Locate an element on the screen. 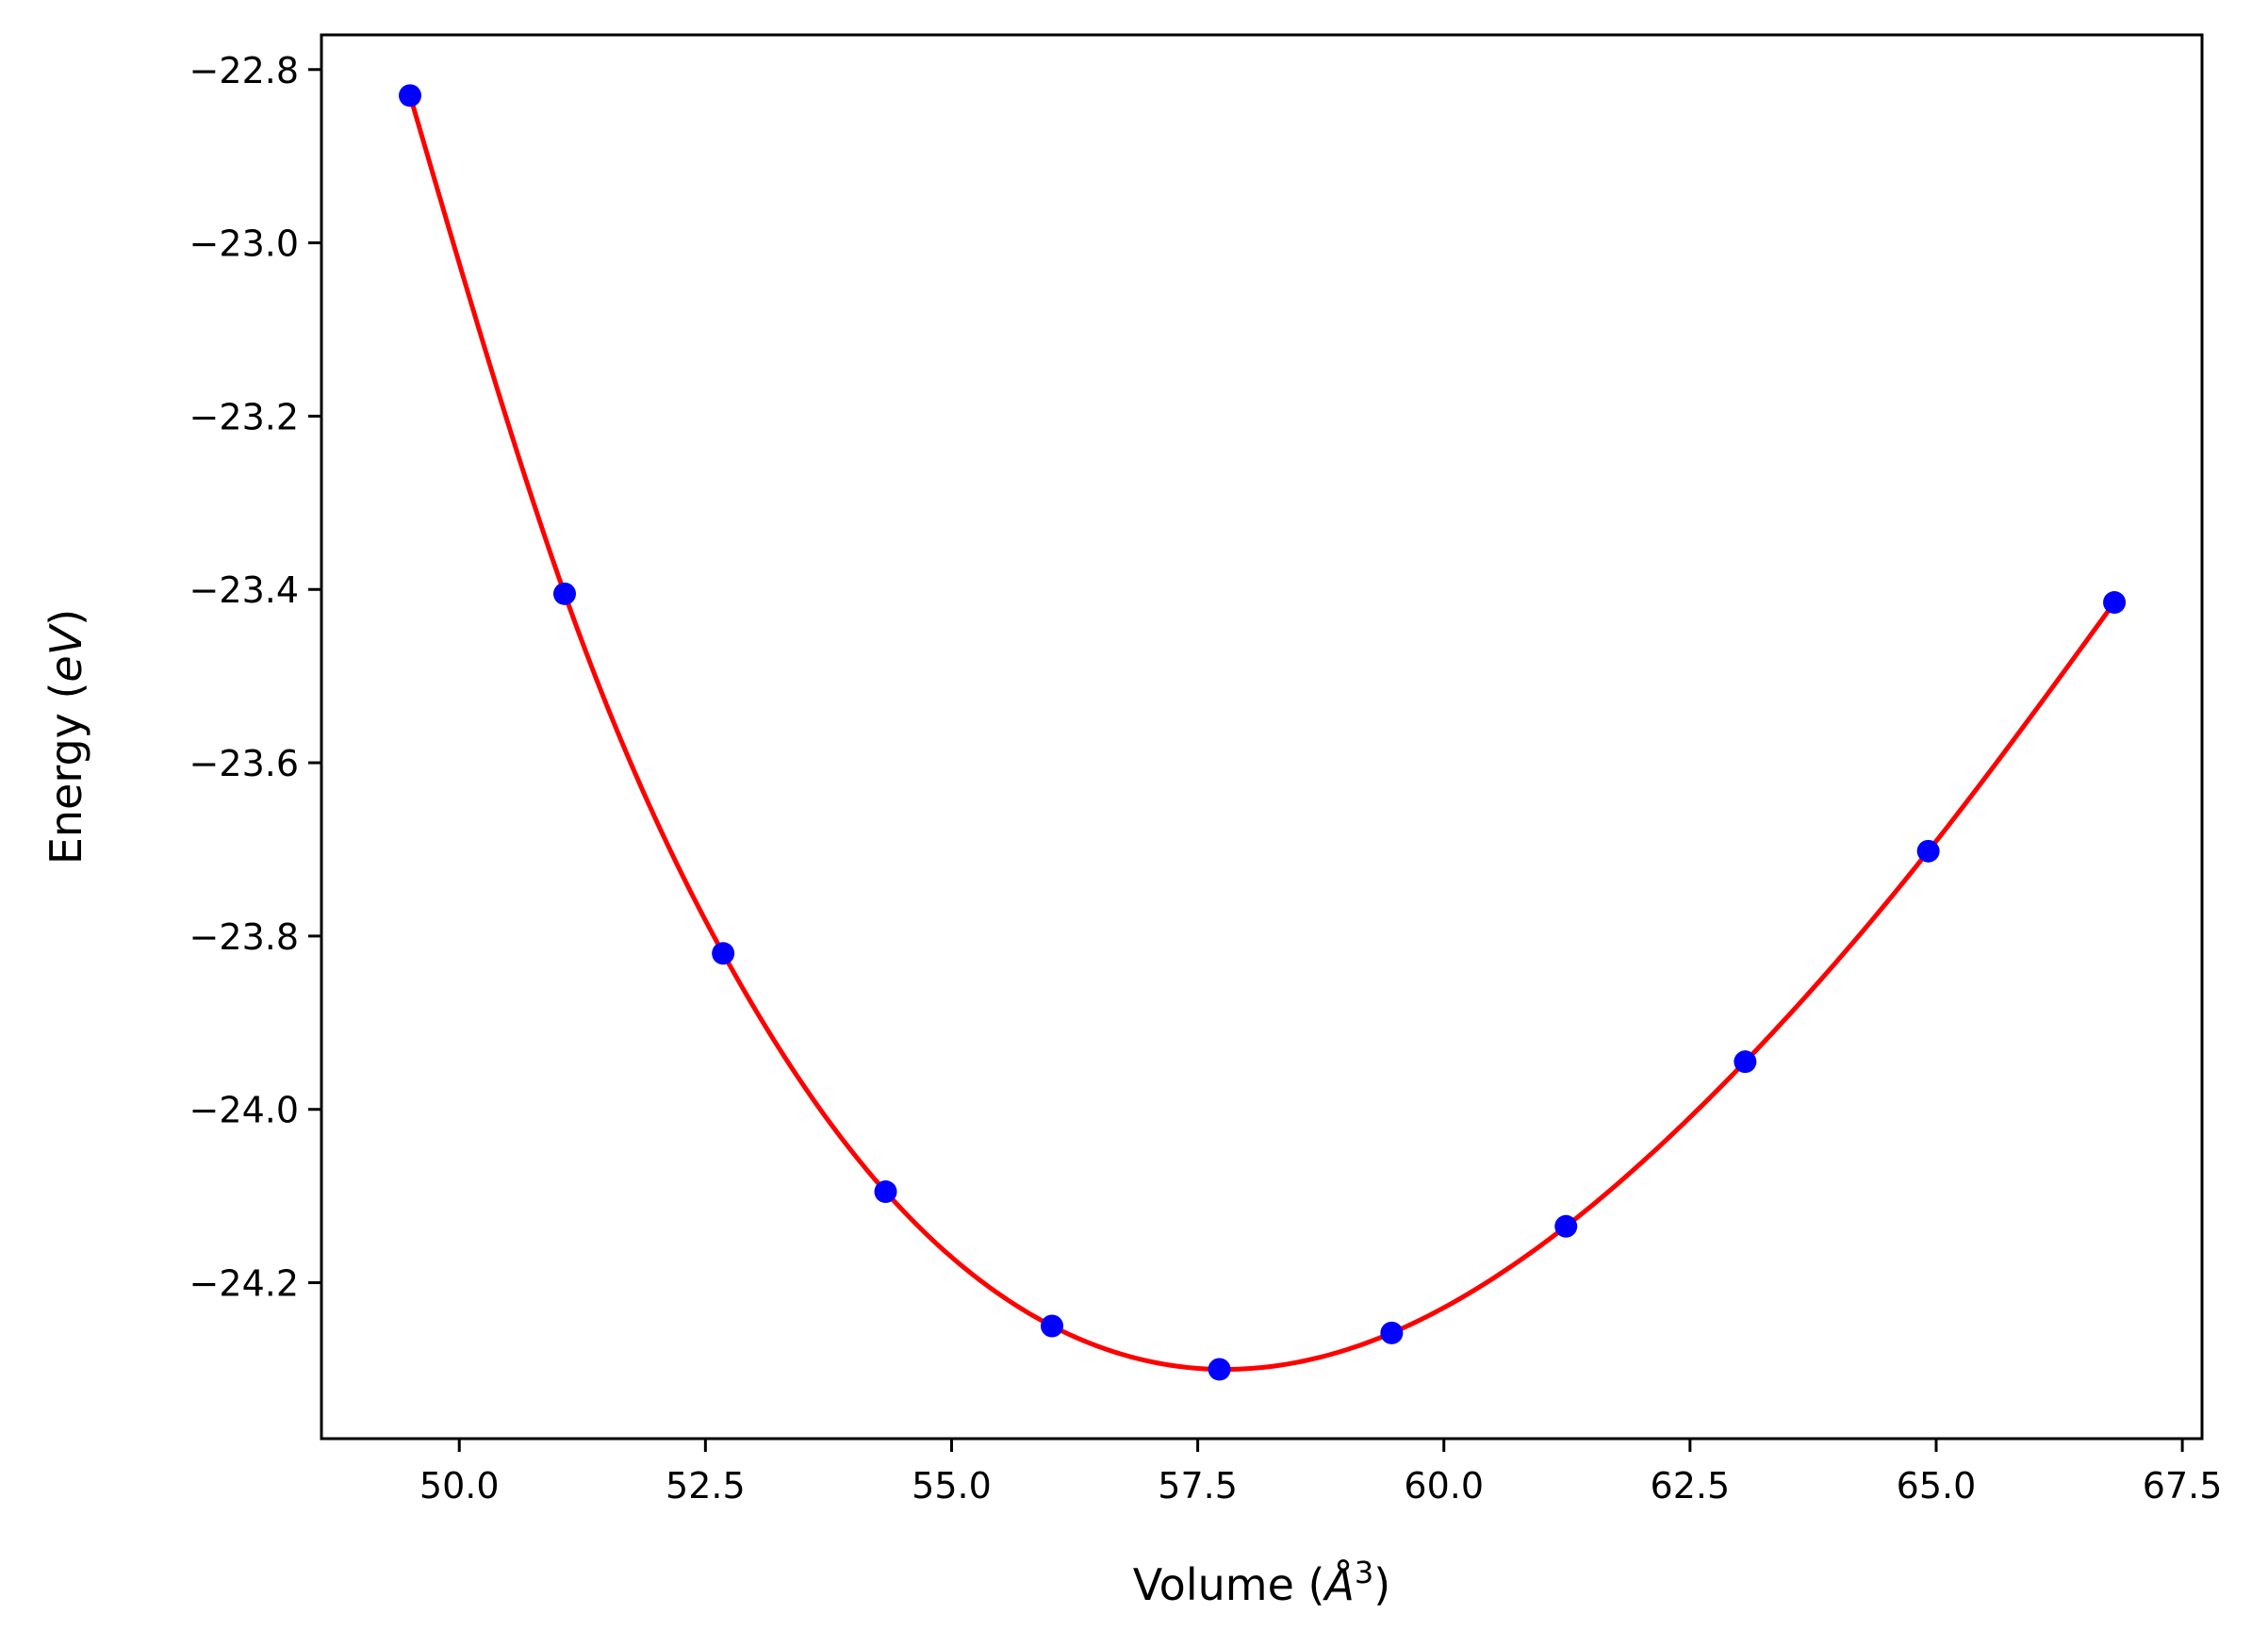 This screenshot has height=1647, width=2268. y-tick-label: −22.8 is located at coordinates (244, 70).